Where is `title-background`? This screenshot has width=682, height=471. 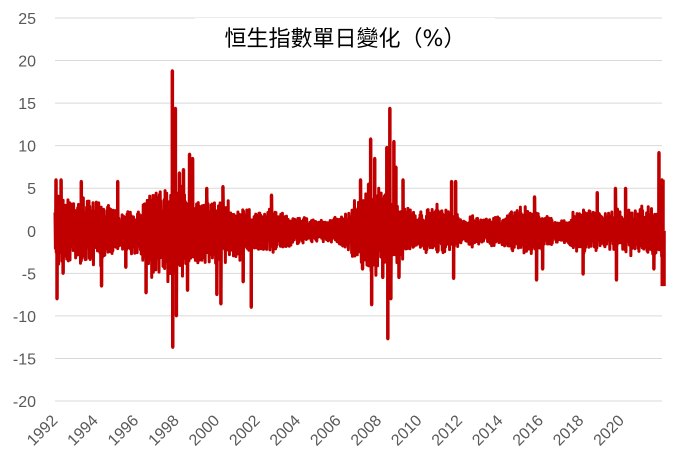 title-background is located at coordinates (345, 36).